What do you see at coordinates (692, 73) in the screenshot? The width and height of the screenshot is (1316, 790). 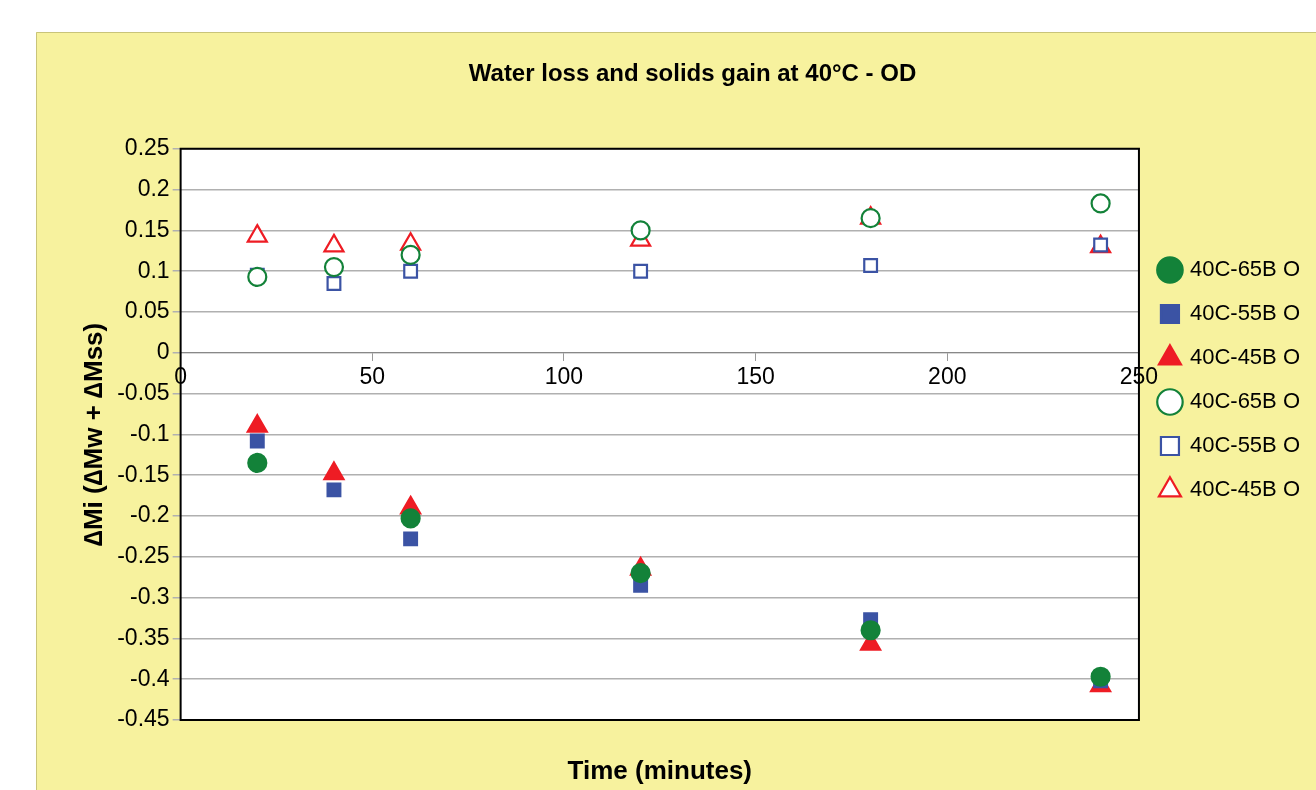 I see `chart-title: Water loss and solids gain at 40°C - OD` at bounding box center [692, 73].